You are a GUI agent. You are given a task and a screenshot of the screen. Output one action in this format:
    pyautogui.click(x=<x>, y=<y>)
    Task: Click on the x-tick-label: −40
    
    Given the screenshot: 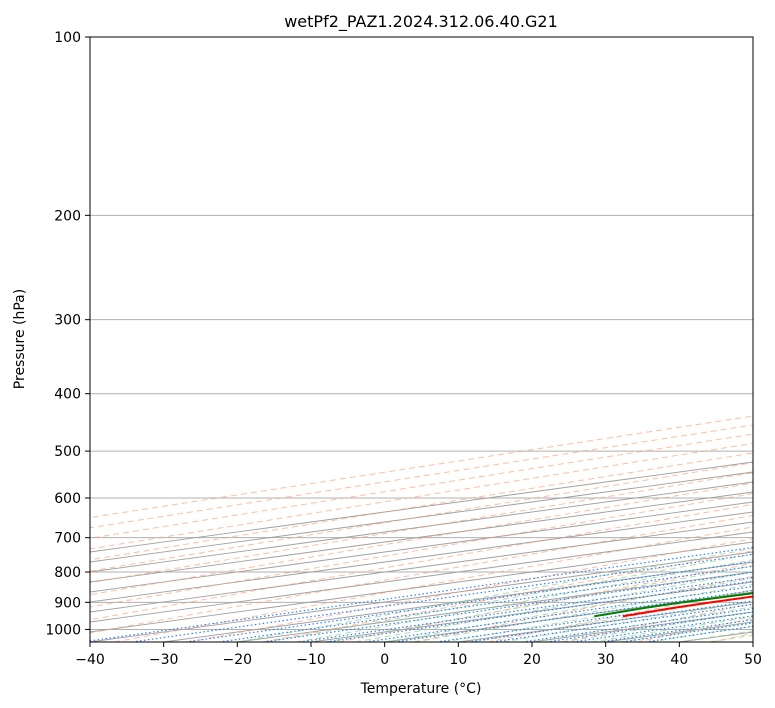 What is the action you would take?
    pyautogui.click(x=90, y=660)
    